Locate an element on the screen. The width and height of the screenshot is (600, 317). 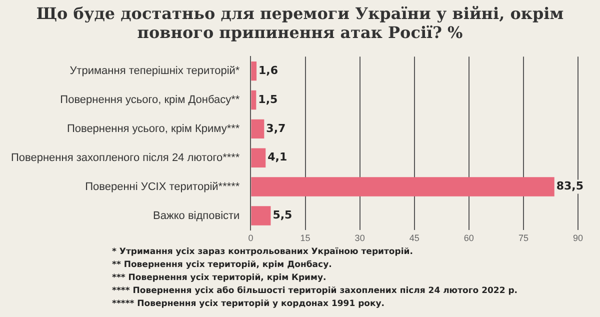
x-tick-label: 45 is located at coordinates (414, 238).